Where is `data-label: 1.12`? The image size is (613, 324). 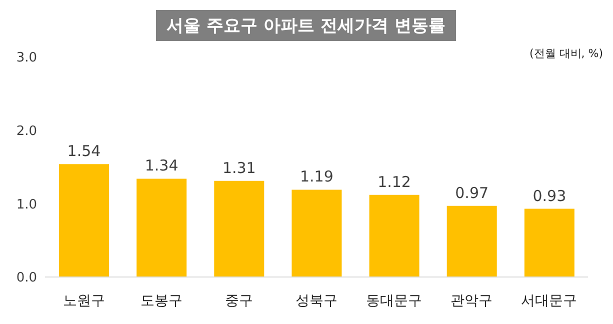 data-label: 1.12 is located at coordinates (394, 181).